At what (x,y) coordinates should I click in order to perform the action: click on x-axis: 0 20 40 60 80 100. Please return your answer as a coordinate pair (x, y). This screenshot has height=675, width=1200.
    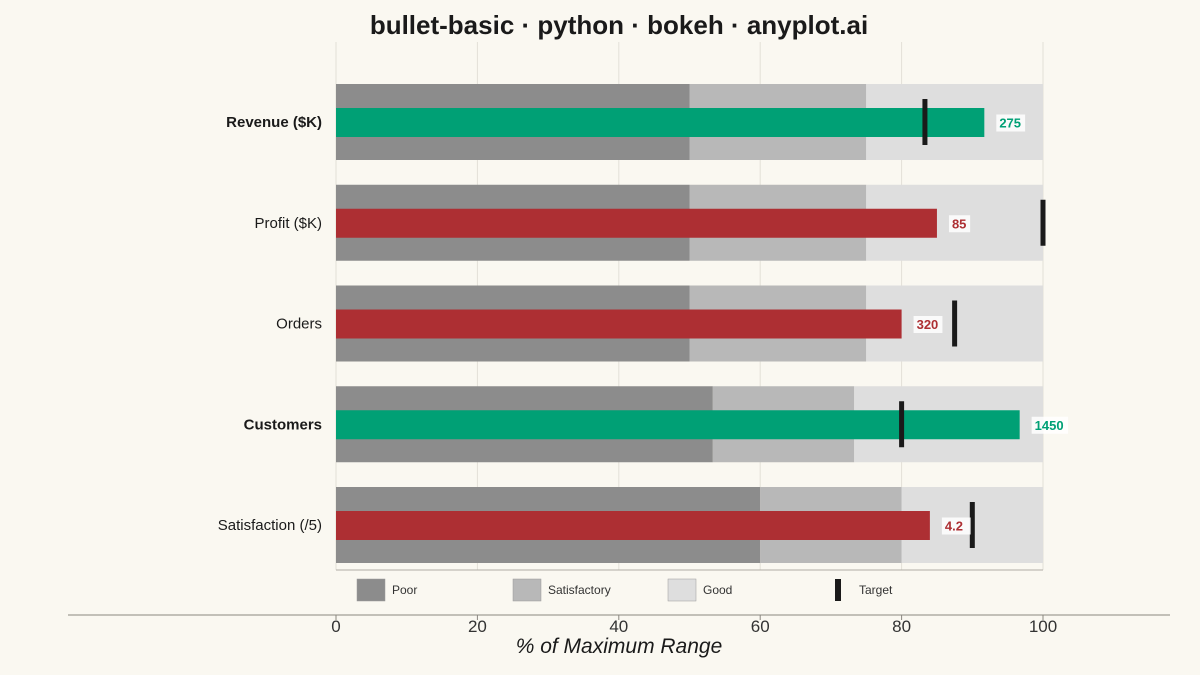
    Looking at the image, I should click on (619, 625).